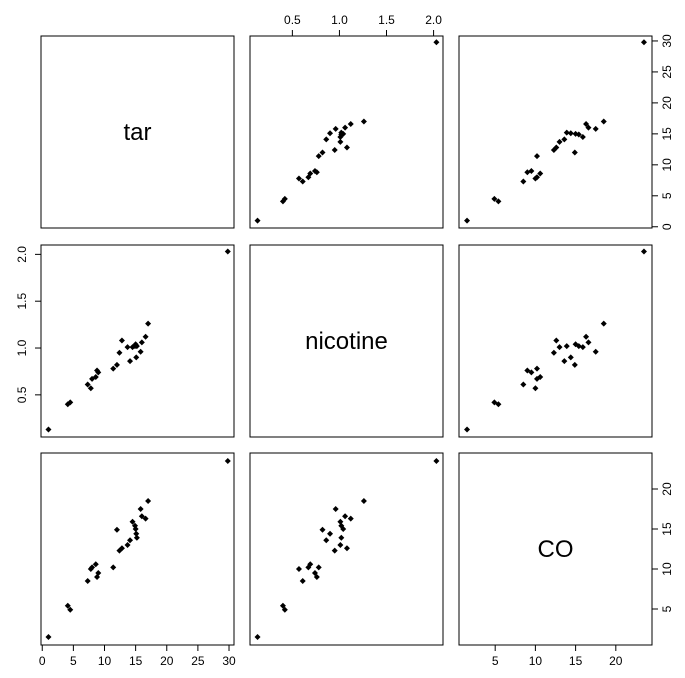  What do you see at coordinates (536, 661) in the screenshot?
I see `bottom-tick-label-CO-1: 10` at bounding box center [536, 661].